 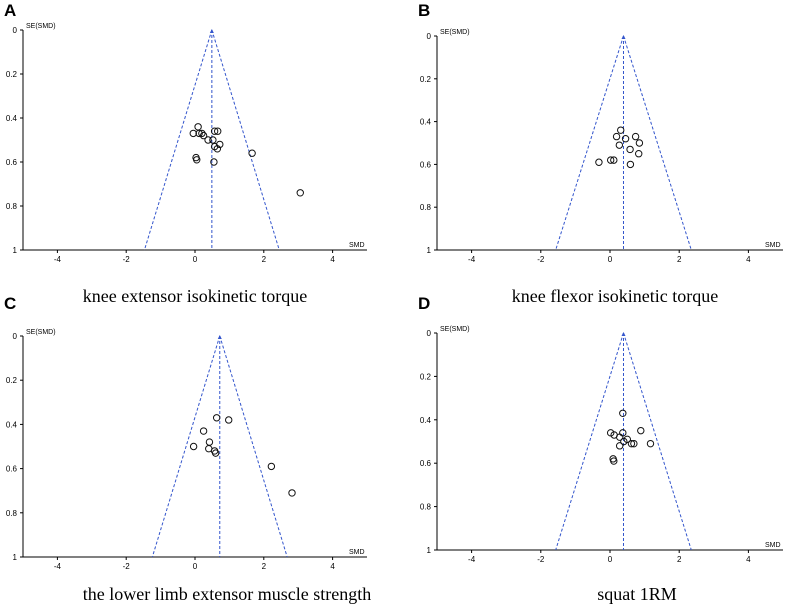 What do you see at coordinates (10, 10) in the screenshot?
I see `panel-letter: A` at bounding box center [10, 10].